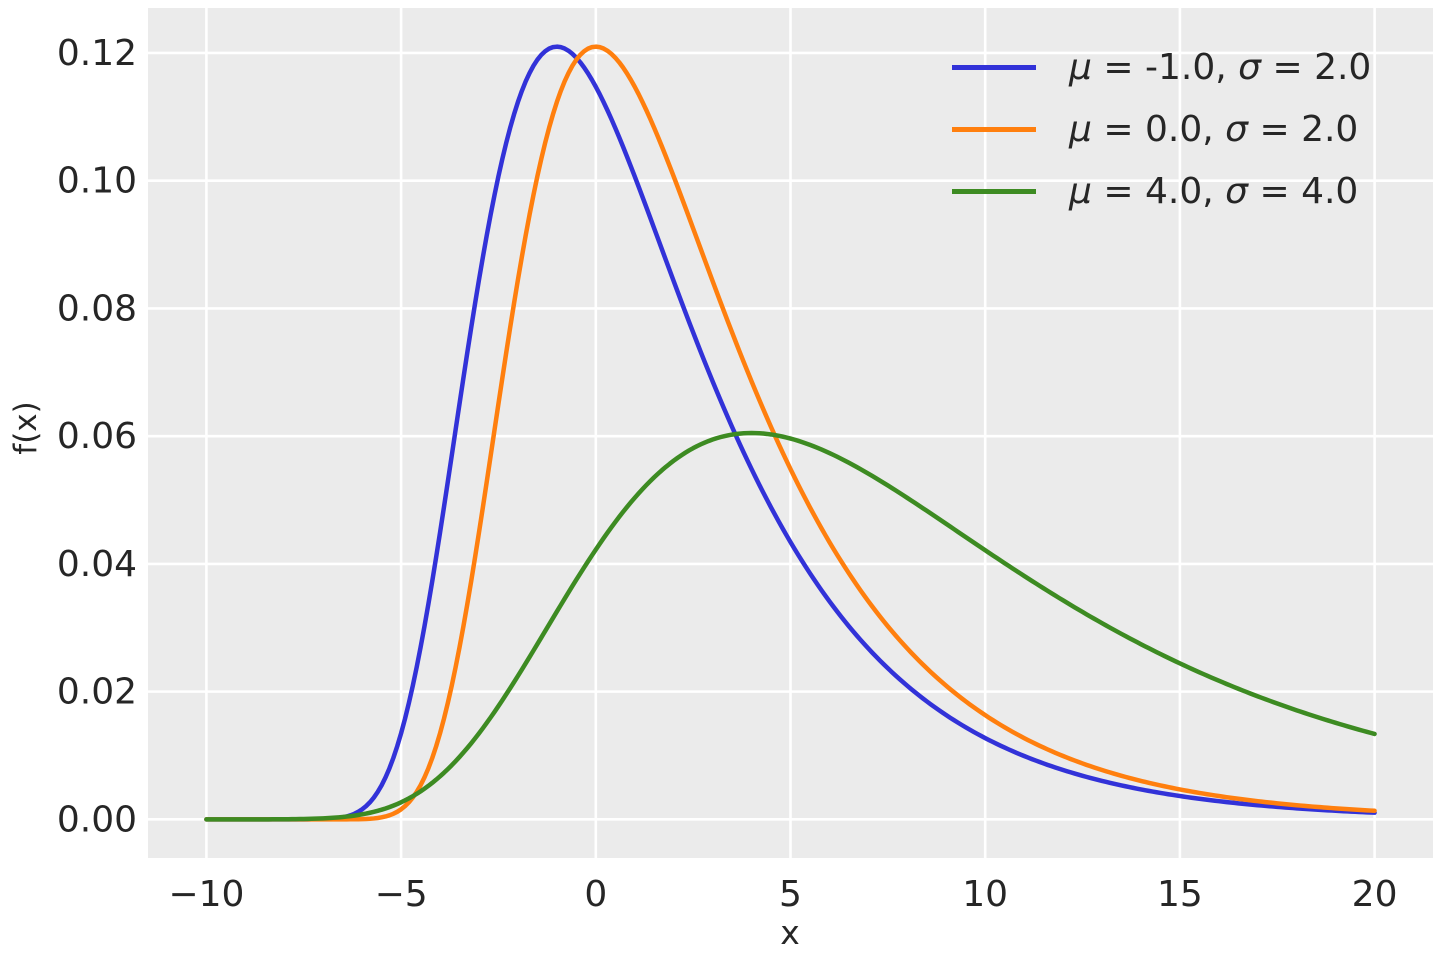  Describe the element at coordinates (401, 894) in the screenshot. I see `x-tick-label: −5` at that location.